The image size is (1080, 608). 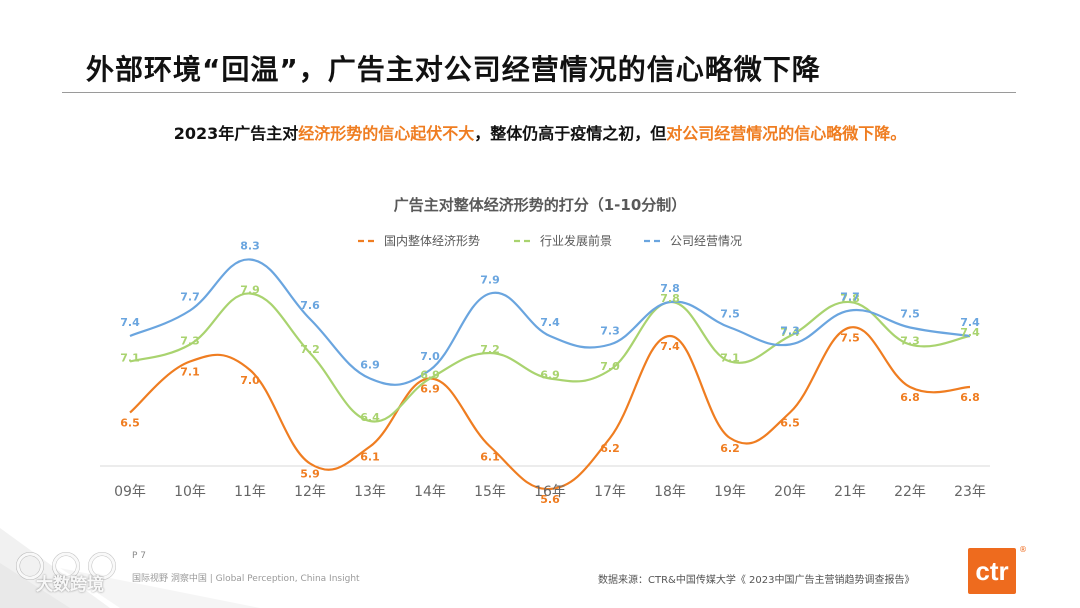 I want to click on legend-item: 行业发展前景, so click(x=563, y=240).